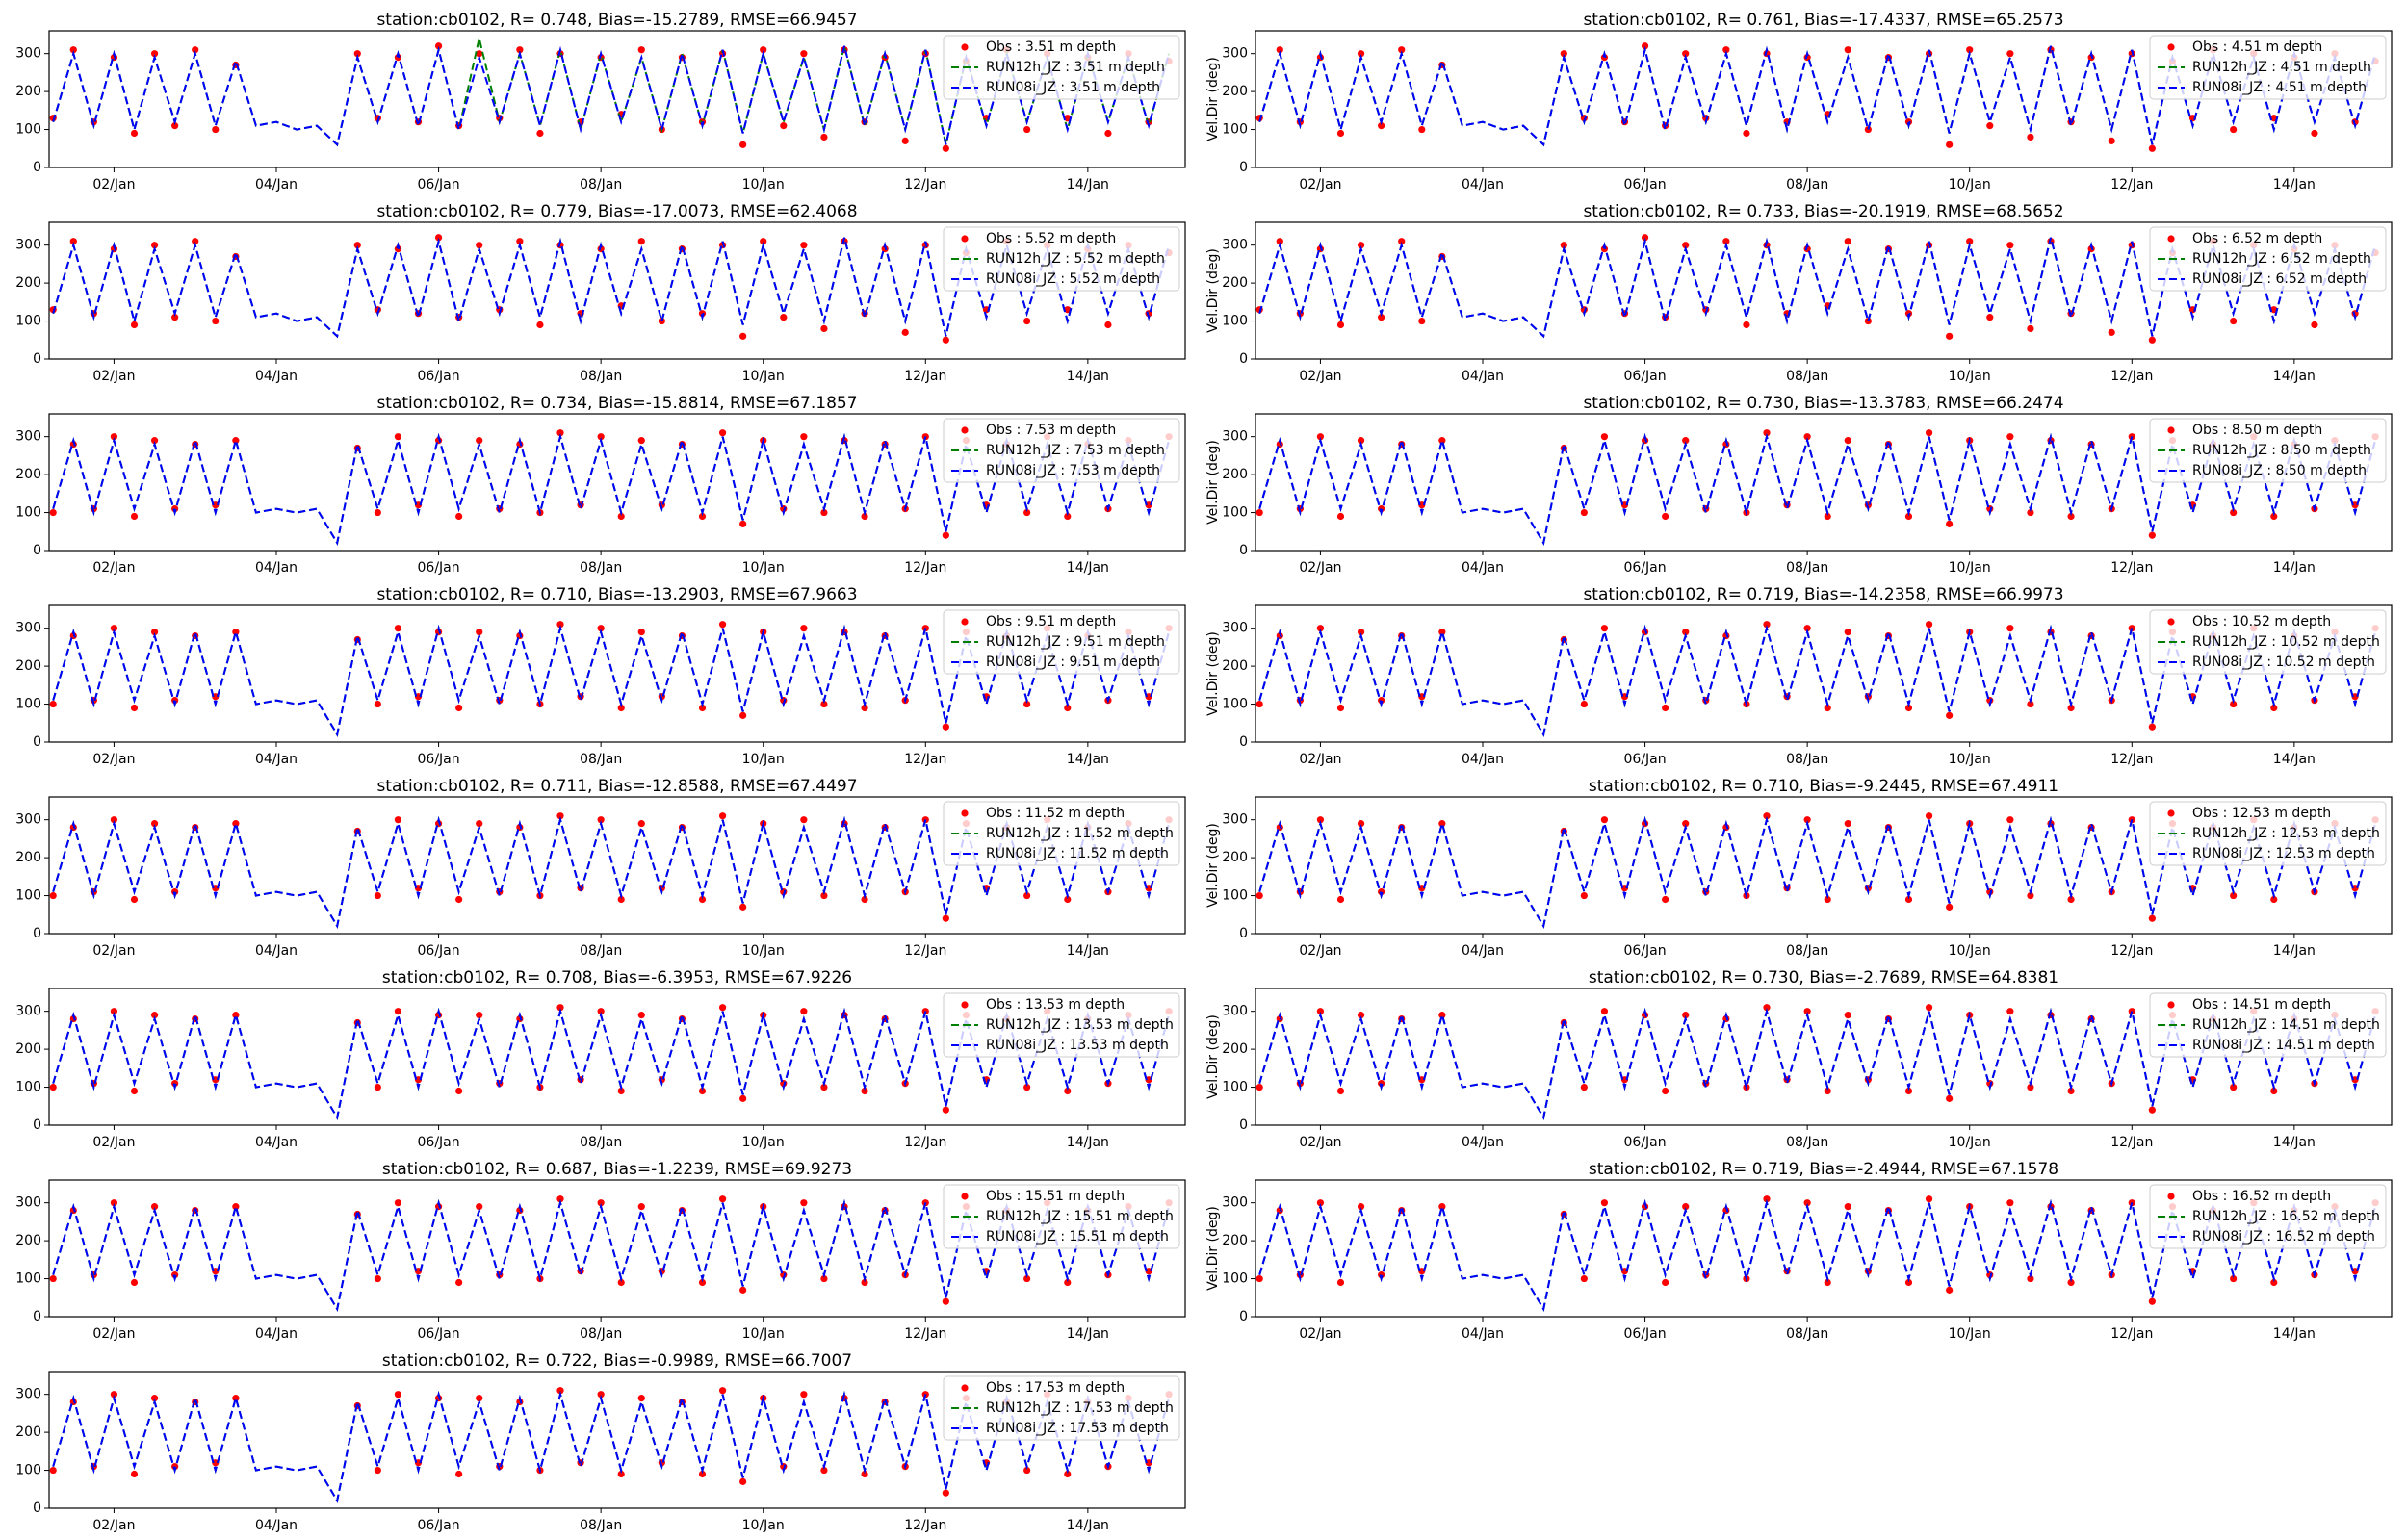  What do you see at coordinates (1807, 951) in the screenshot?
I see `x-tick-label: 08/Jan` at bounding box center [1807, 951].